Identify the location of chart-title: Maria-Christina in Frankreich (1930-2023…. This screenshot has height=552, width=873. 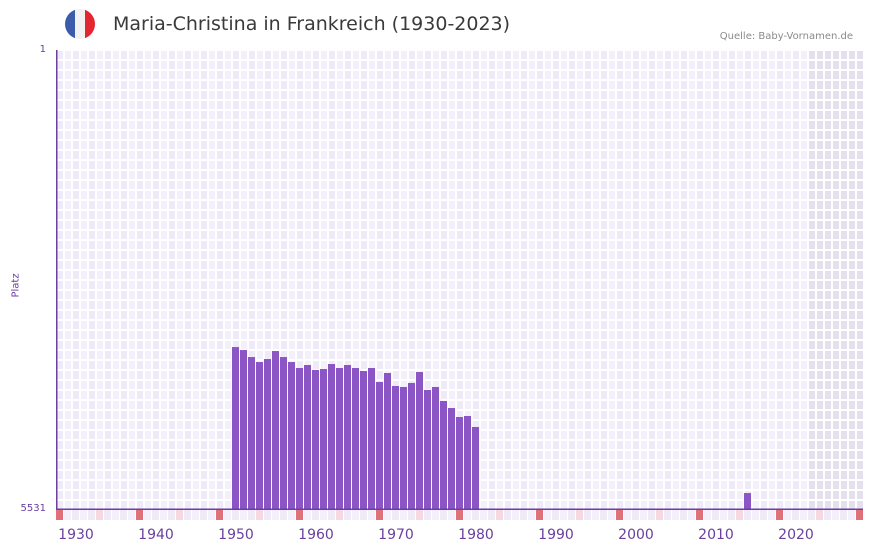
(312, 24).